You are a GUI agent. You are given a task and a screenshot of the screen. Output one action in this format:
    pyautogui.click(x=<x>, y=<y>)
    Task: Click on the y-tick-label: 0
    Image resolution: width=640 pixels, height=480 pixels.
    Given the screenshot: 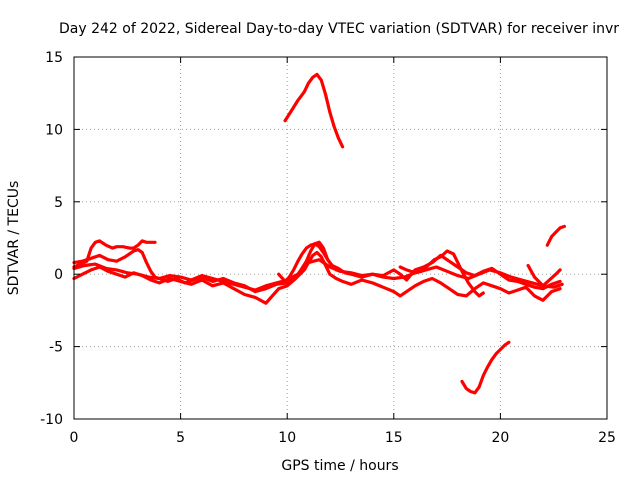 What is the action you would take?
    pyautogui.click(x=58, y=275)
    